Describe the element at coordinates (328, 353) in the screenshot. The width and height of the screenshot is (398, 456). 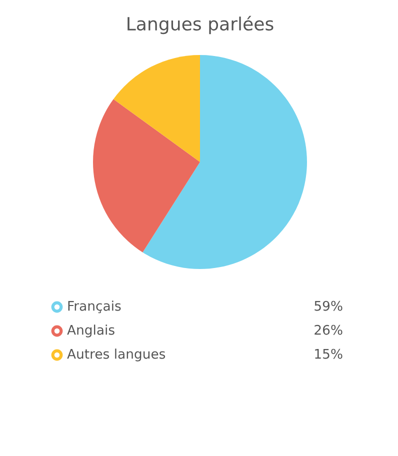
I see `data-label: 15%` at that location.